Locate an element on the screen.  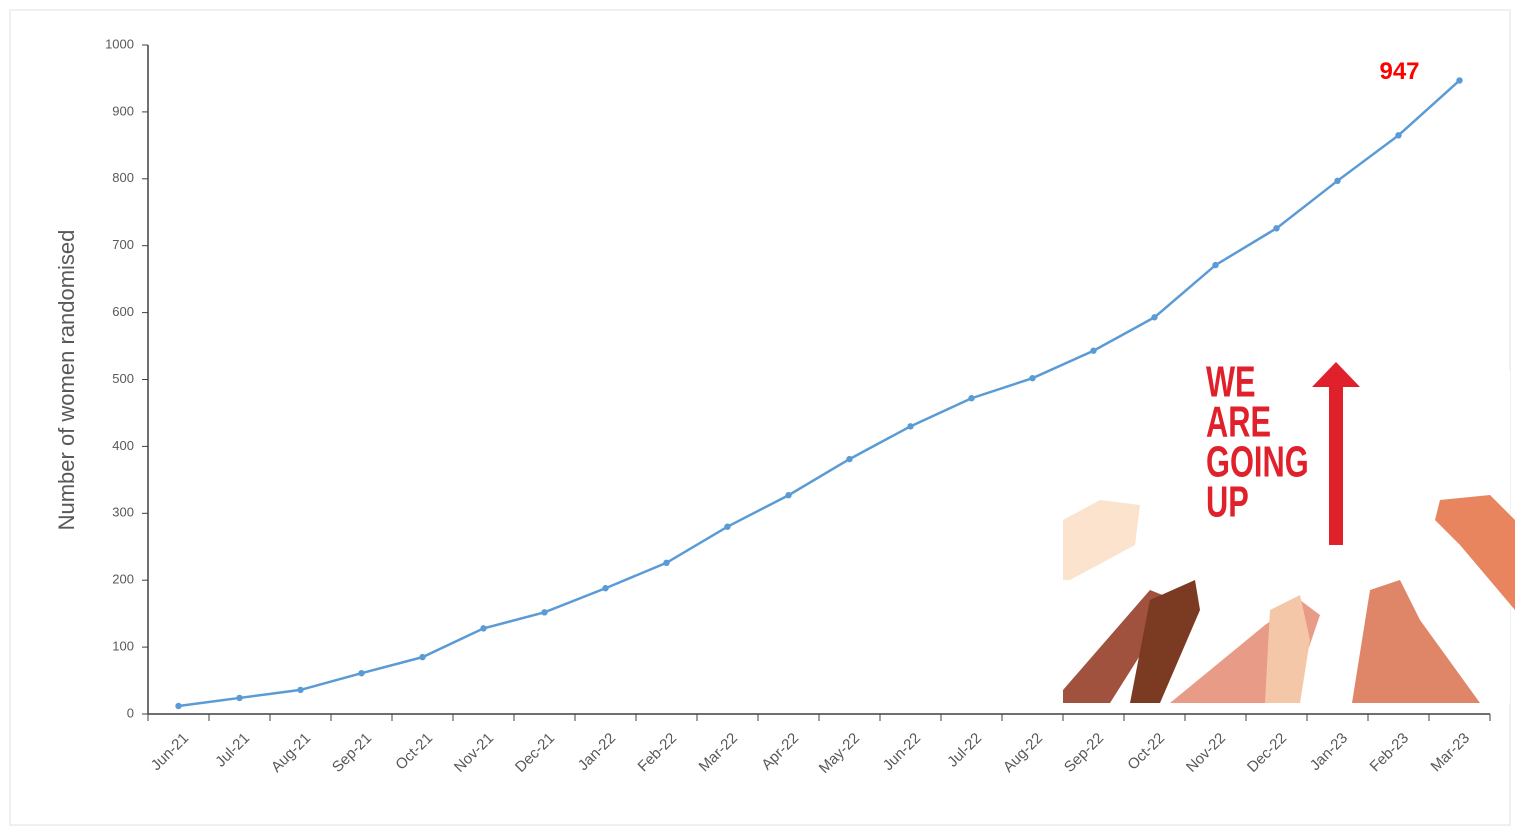
y-tick-label: 200 is located at coordinates (123, 579).